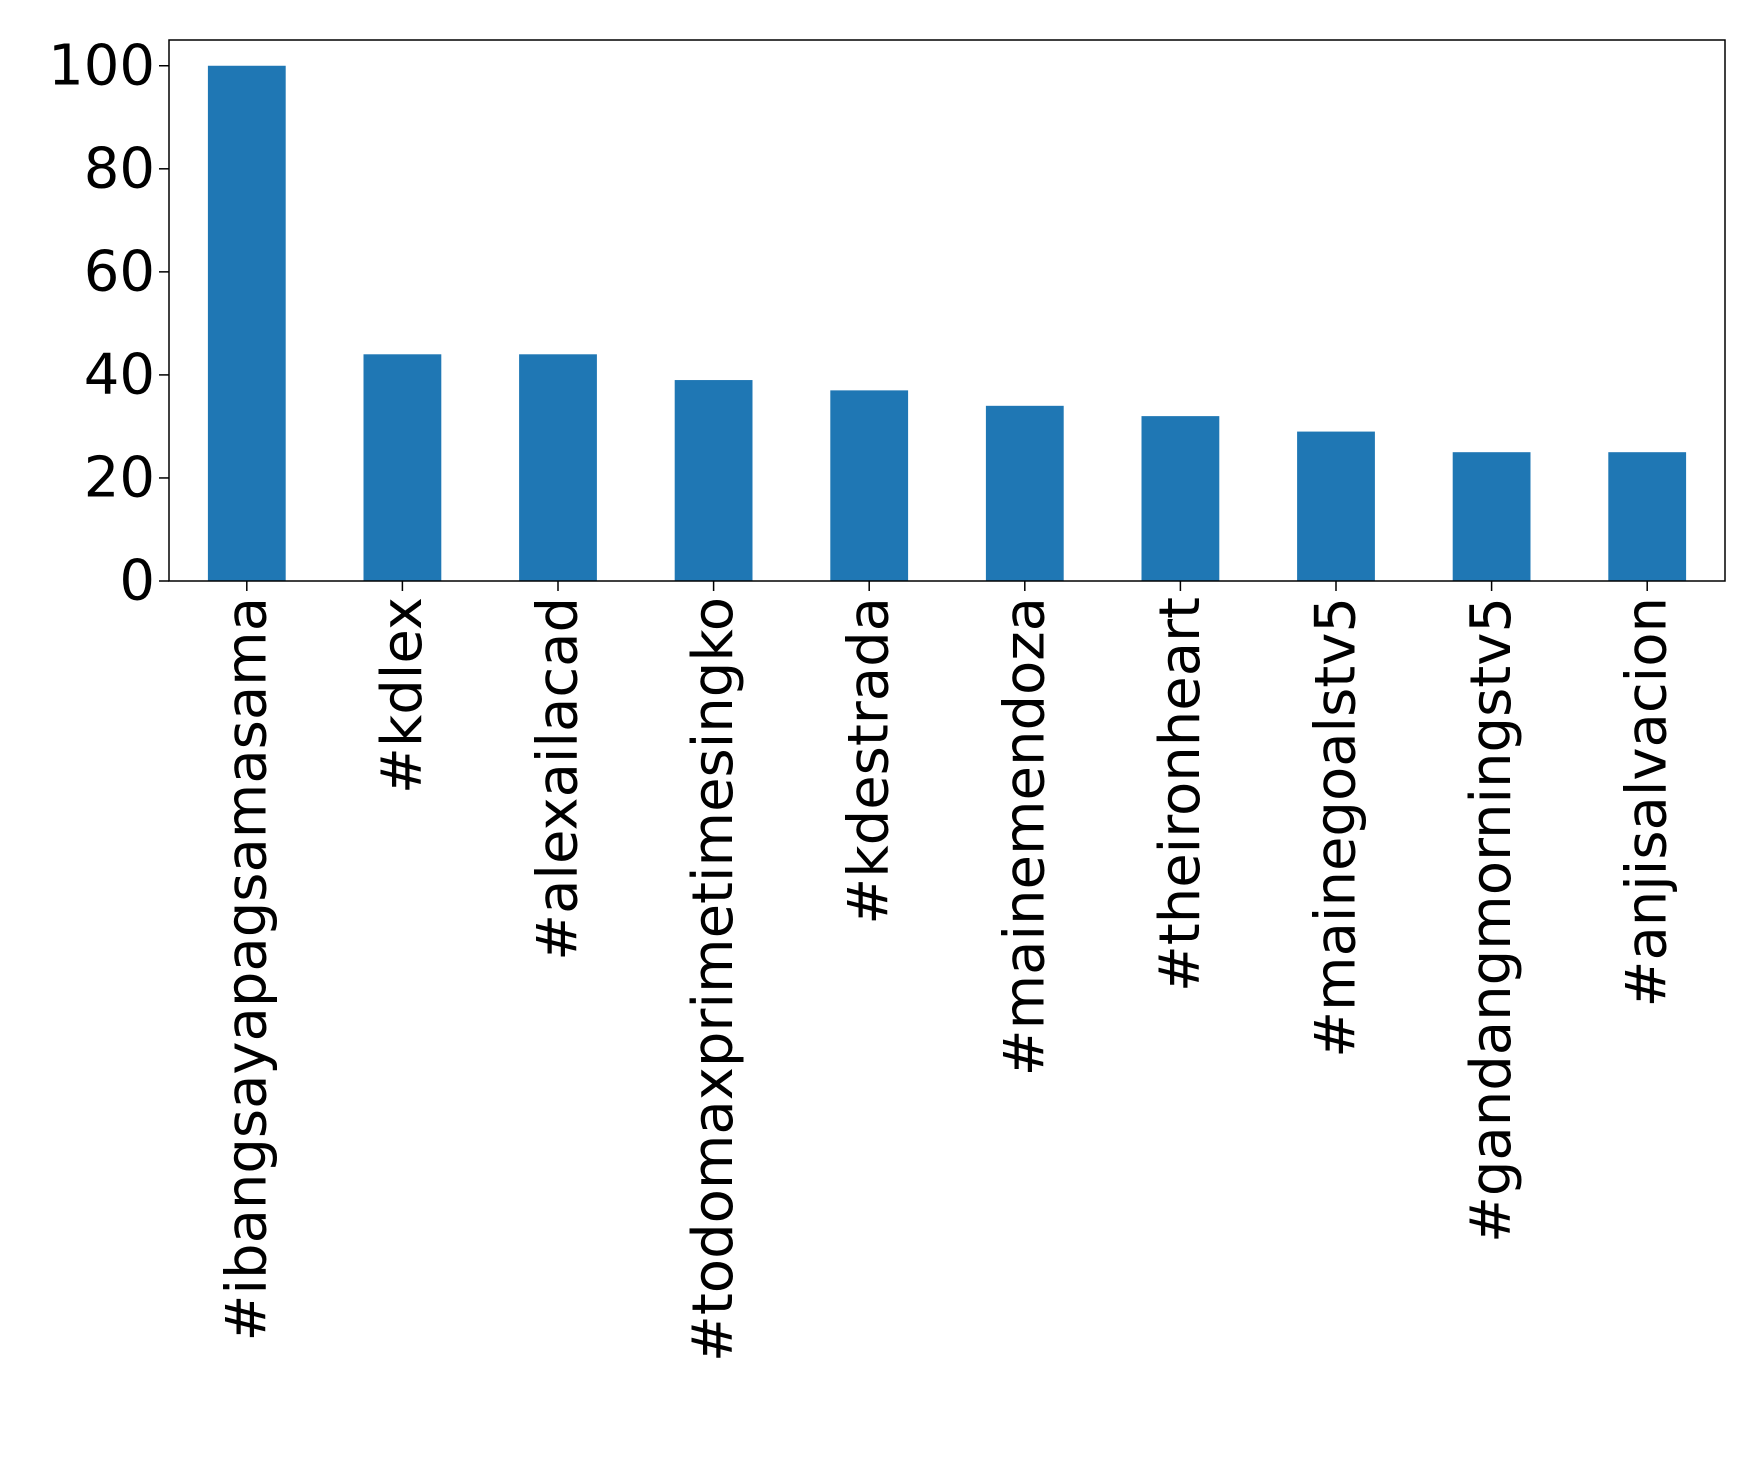 This screenshot has height=1481, width=1758. What do you see at coordinates (246, 969) in the screenshot?
I see `x-tick-label: #ibangsayapagsamasama` at bounding box center [246, 969].